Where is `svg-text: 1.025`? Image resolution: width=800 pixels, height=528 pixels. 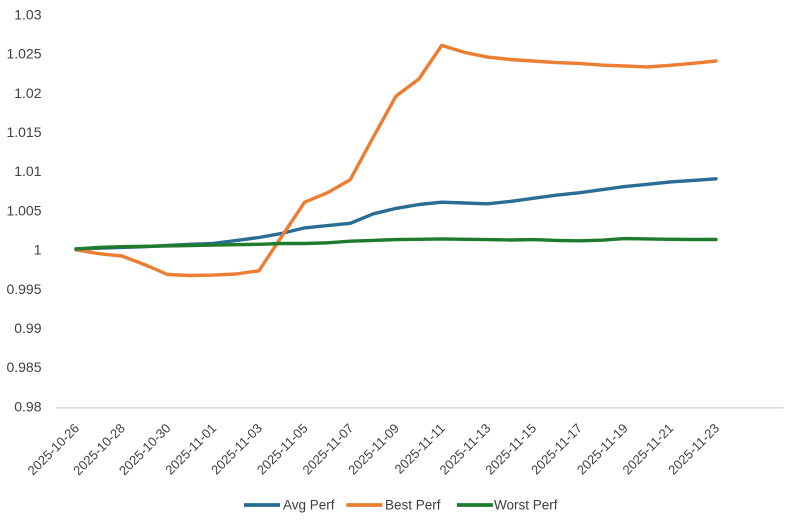
svg-text: 1.025 is located at coordinates (23, 54).